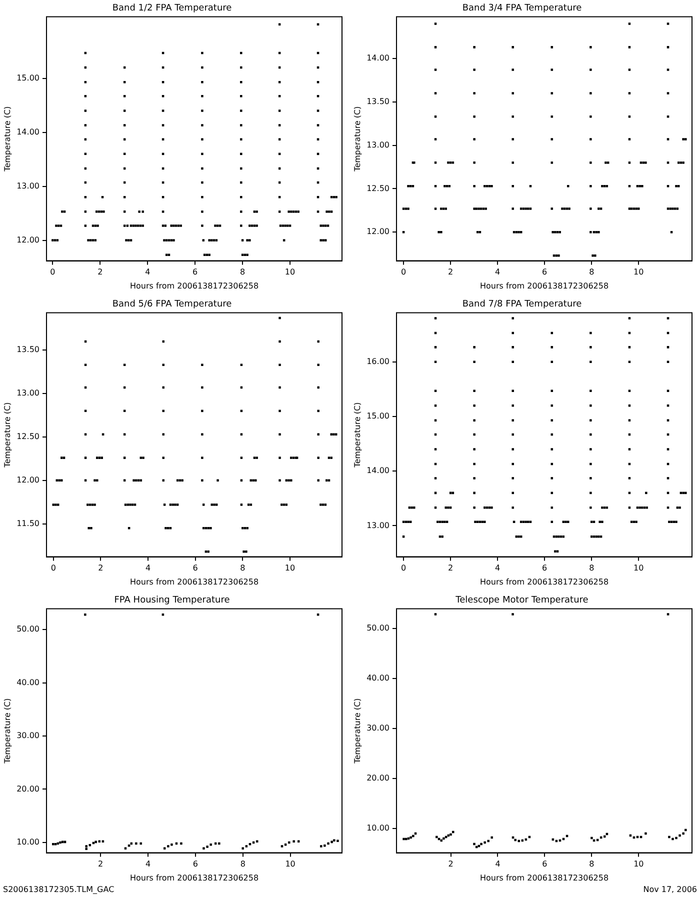  I want to click on y-tick-label: 11.50, so click(28, 523).